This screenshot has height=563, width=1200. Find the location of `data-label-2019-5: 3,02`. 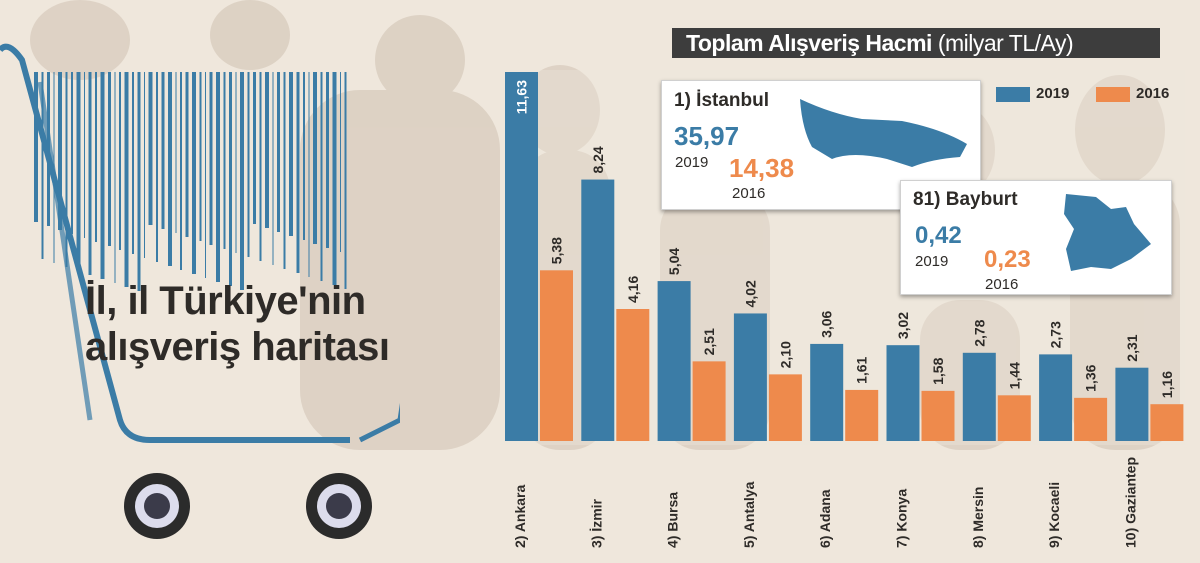

data-label-2019-5: 3,02 is located at coordinates (903, 325).